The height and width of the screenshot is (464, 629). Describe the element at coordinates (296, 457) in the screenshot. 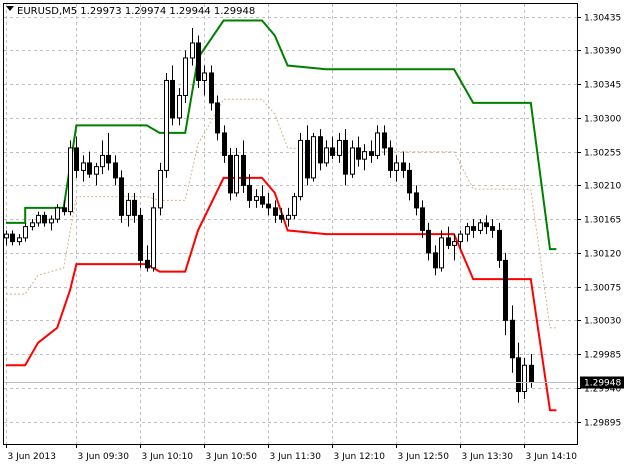

I see `x-tick-label: 3 Jun 11:30` at that location.